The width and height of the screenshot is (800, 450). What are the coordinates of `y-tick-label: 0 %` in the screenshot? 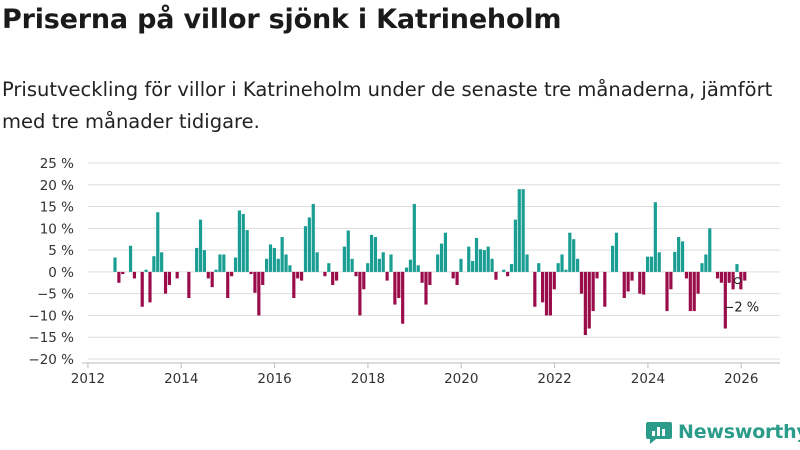 It's located at (61, 273).